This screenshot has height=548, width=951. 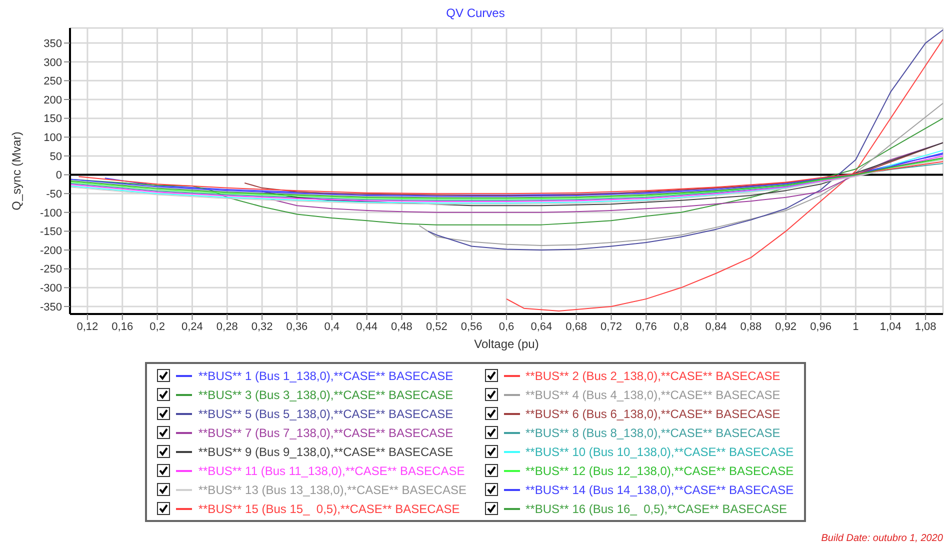 I want to click on y-tick-label: -150, so click(x=51, y=232).